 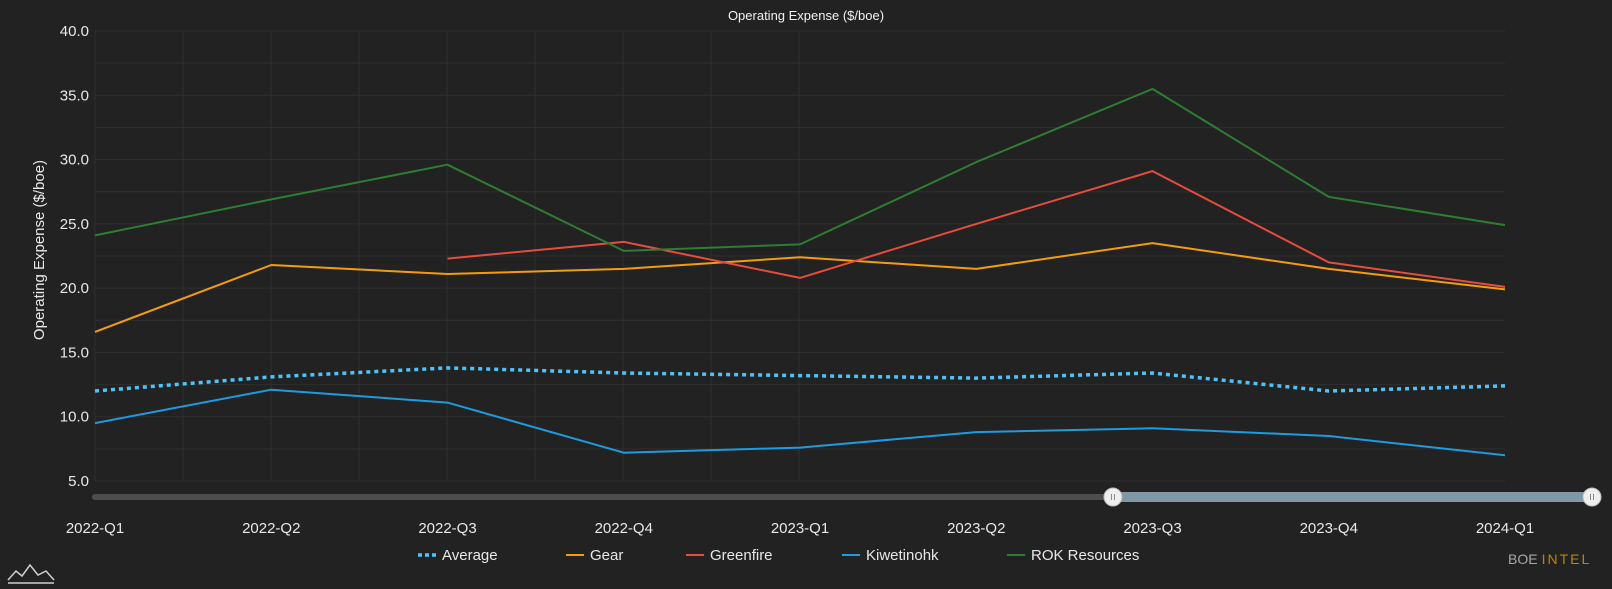 I want to click on y-tick-label: 15.0, so click(x=74, y=352).